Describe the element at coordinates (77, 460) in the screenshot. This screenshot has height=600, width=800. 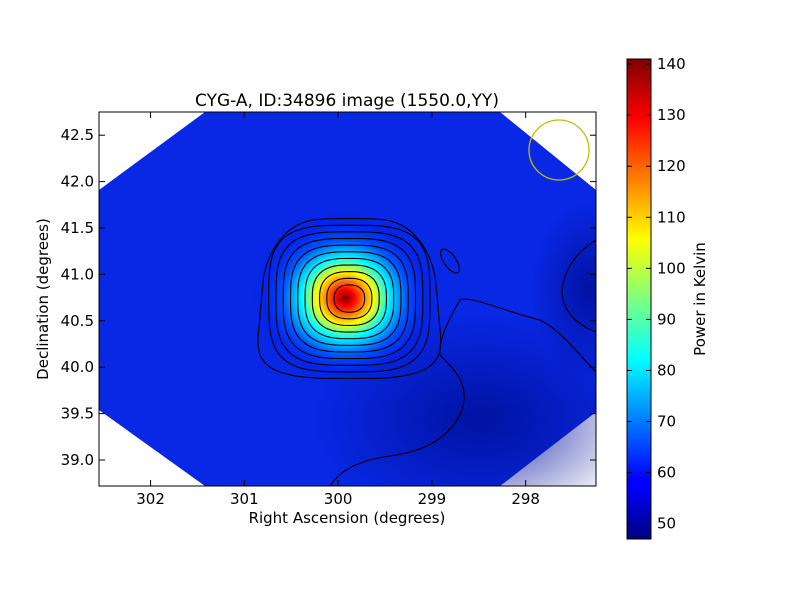
I see `y-tick-label: 39.0` at that location.